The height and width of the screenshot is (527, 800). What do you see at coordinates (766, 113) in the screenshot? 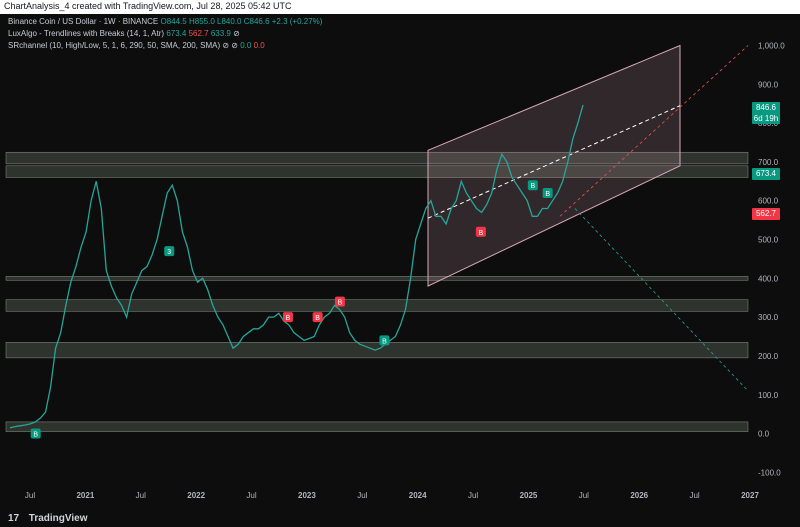
I see `current-price-badge: 846.6 6d 19h` at bounding box center [766, 113].